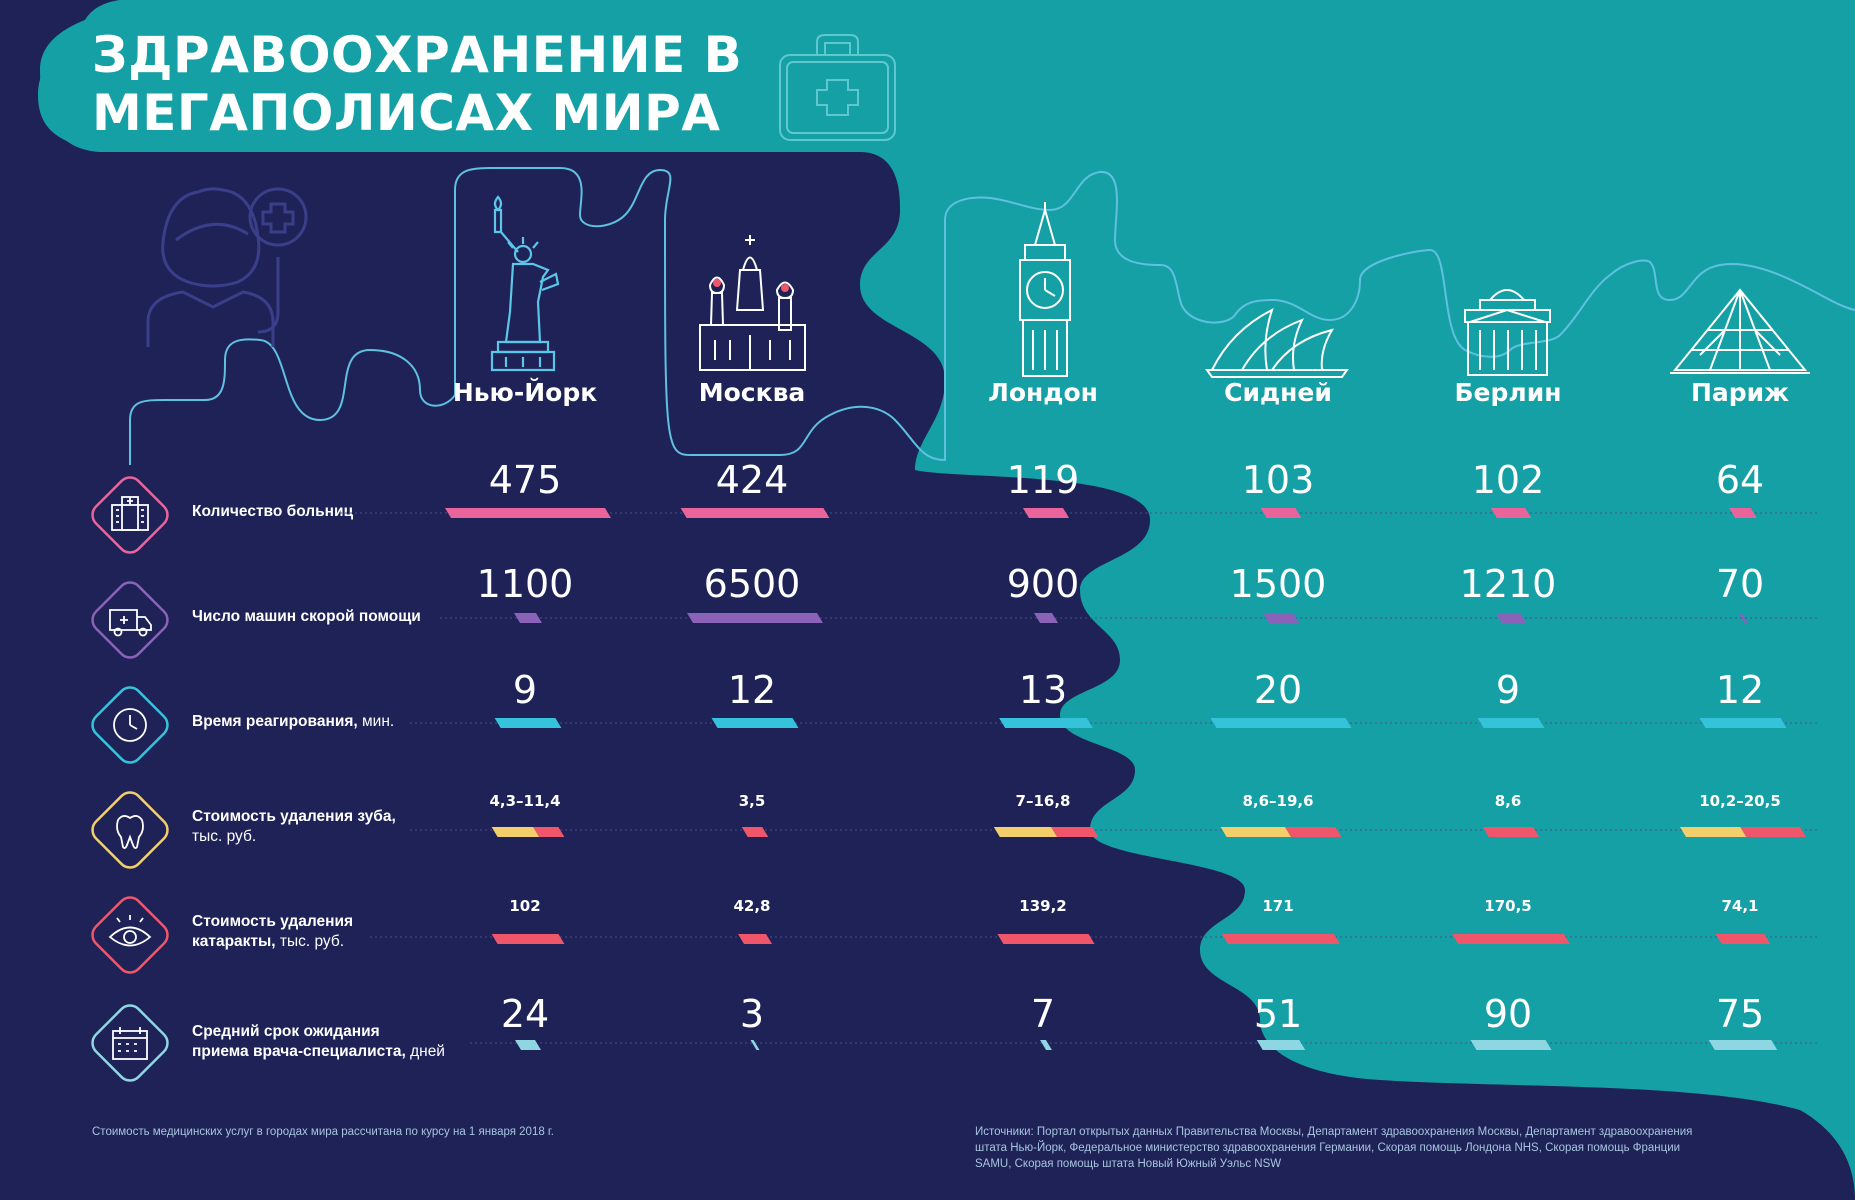 Image resolution: width=1855 pixels, height=1200 pixels. Describe the element at coordinates (525, 801) in the screenshot. I see `value-label: 4,3–11,4` at that location.